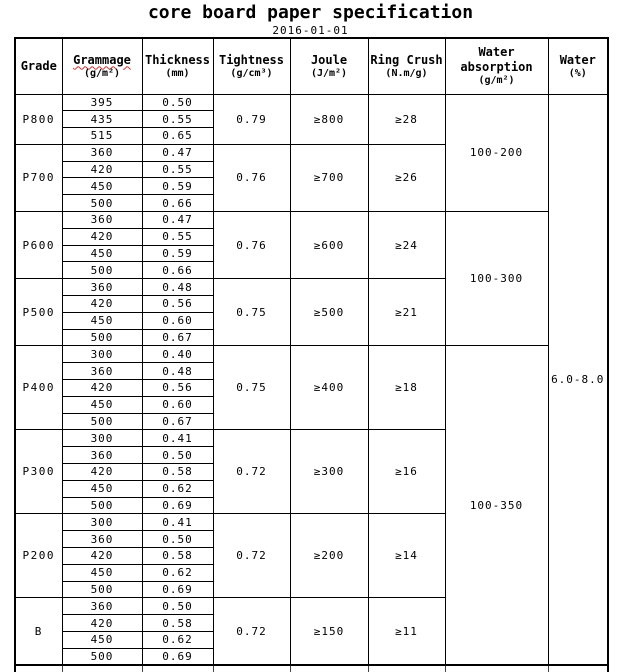  I want to click on thickness-cell: 0.67, so click(177, 337).